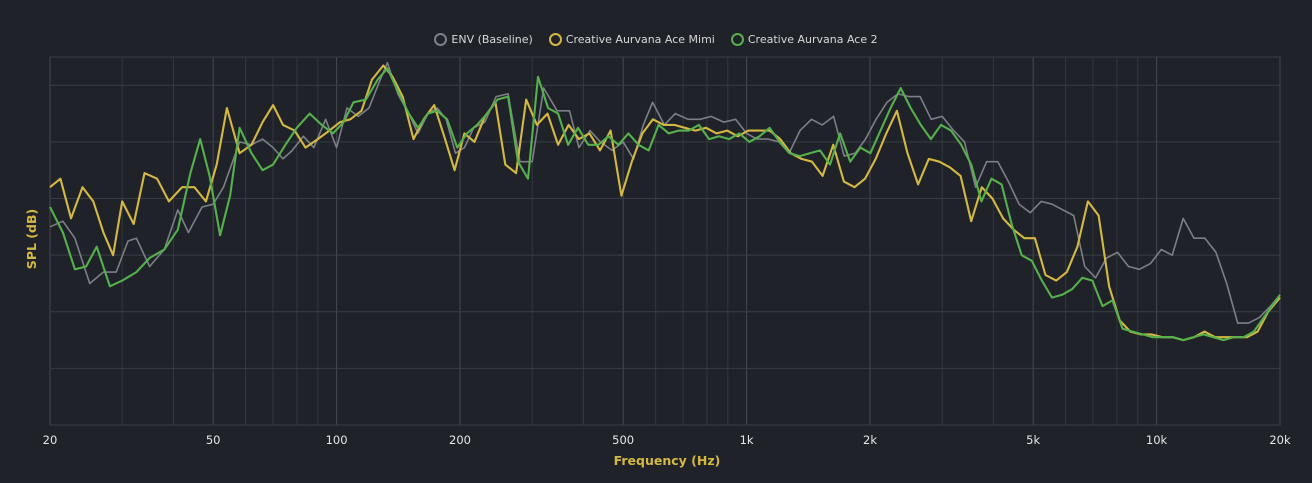 The image size is (1312, 483). What do you see at coordinates (812, 39) in the screenshot?
I see `legend-label: Creative Aurvana Ace 2` at bounding box center [812, 39].